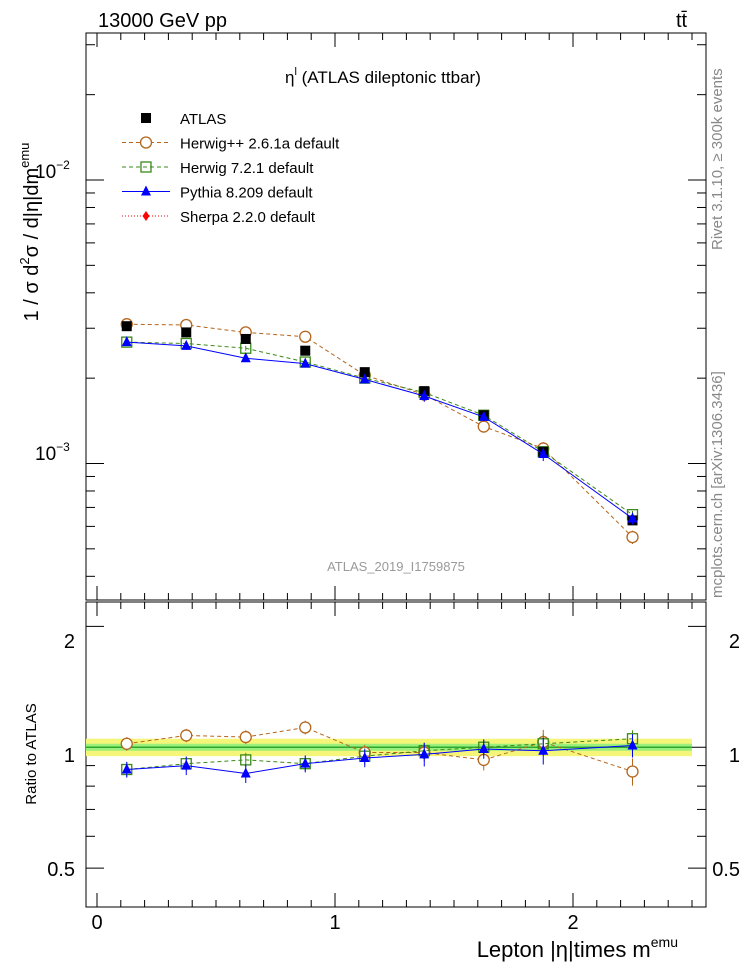  Describe the element at coordinates (682, 21) in the screenshot. I see `header-ttbar: tt̄` at that location.